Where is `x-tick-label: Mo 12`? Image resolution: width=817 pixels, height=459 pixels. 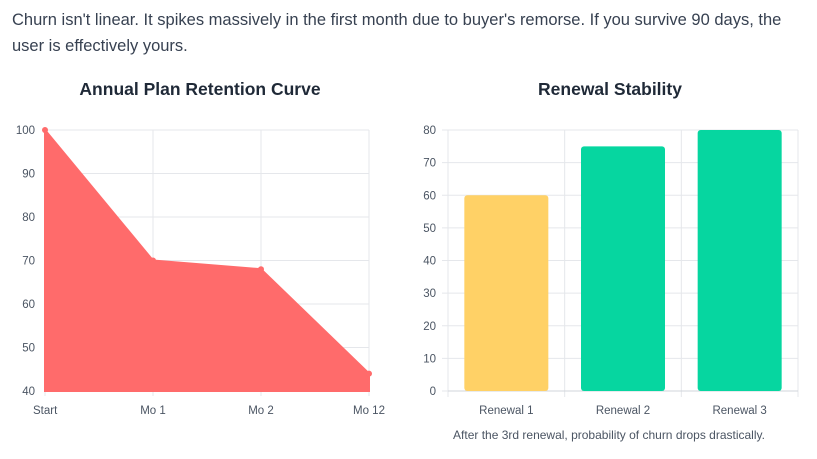
x-tick-label: Mo 12 is located at coordinates (369, 411).